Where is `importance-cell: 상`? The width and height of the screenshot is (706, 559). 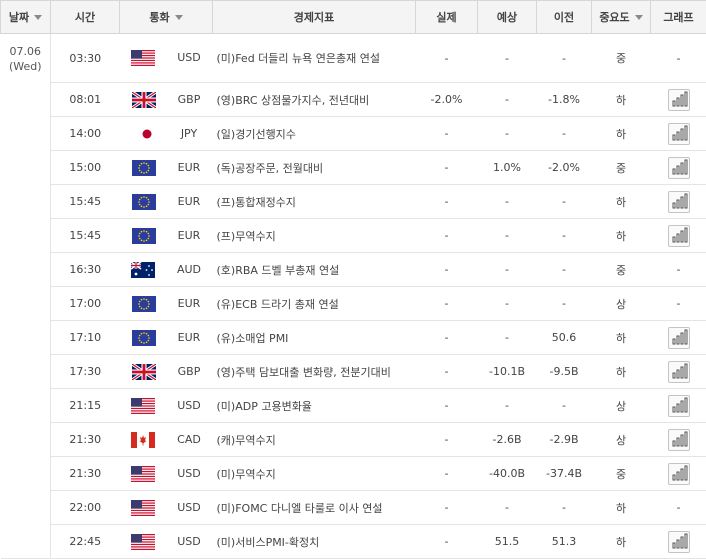
importance-cell: 상 is located at coordinates (621, 406).